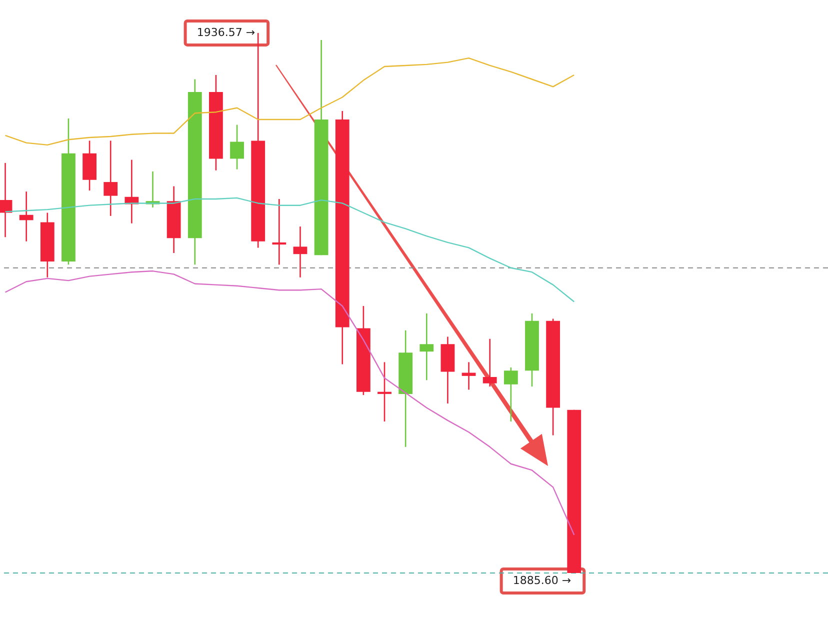  I want to click on text: 1885.60 →, so click(542, 581).